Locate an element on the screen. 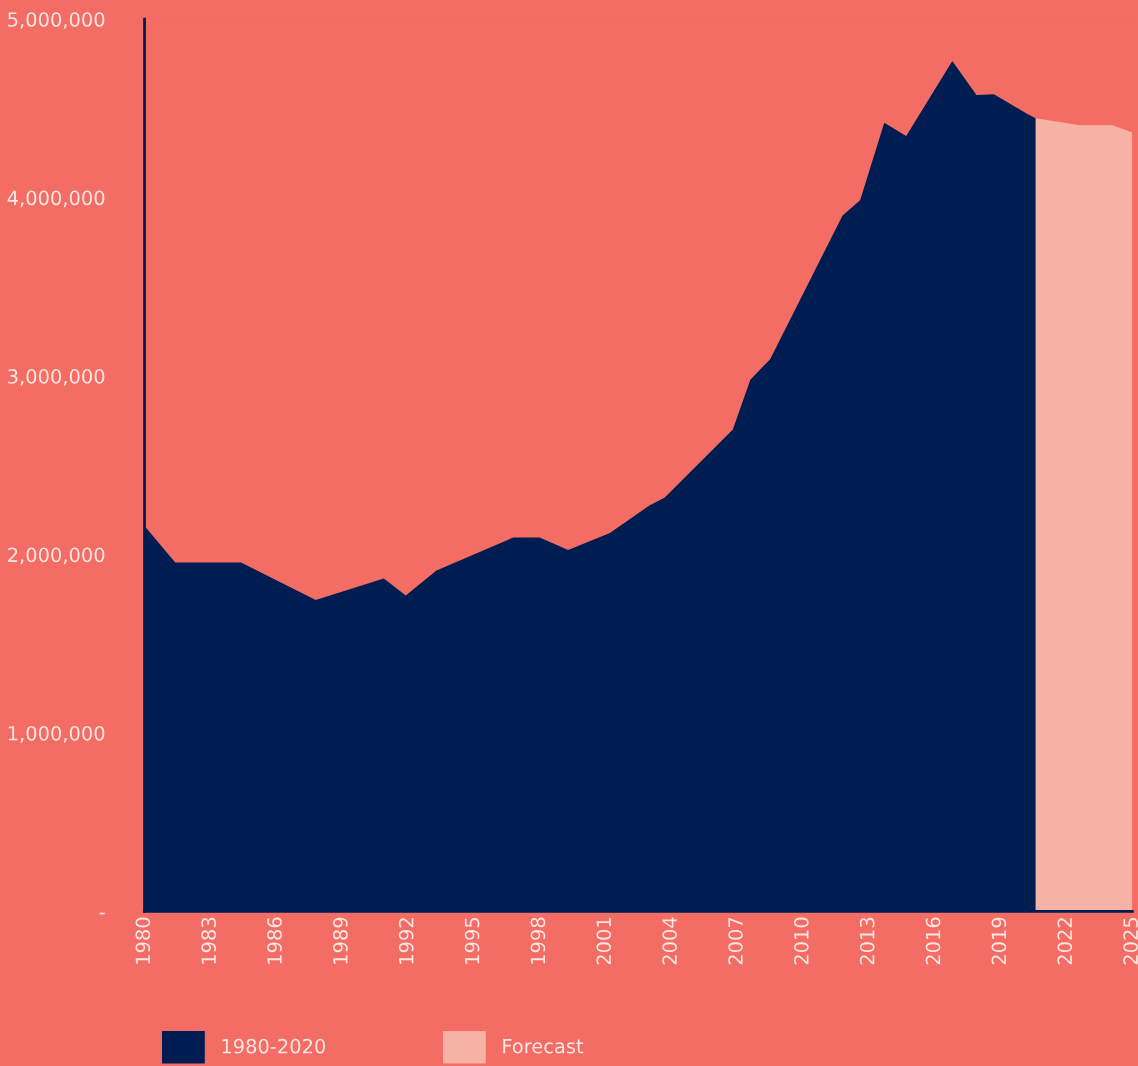 The width and height of the screenshot is (1138, 1066). x-tick-label: 2016 is located at coordinates (933, 941).